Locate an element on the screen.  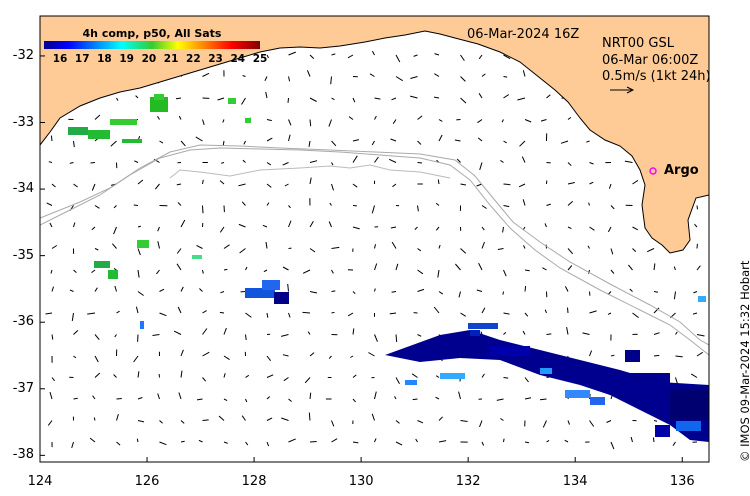
lat-tick-label: -32 is located at coordinates (23, 55).